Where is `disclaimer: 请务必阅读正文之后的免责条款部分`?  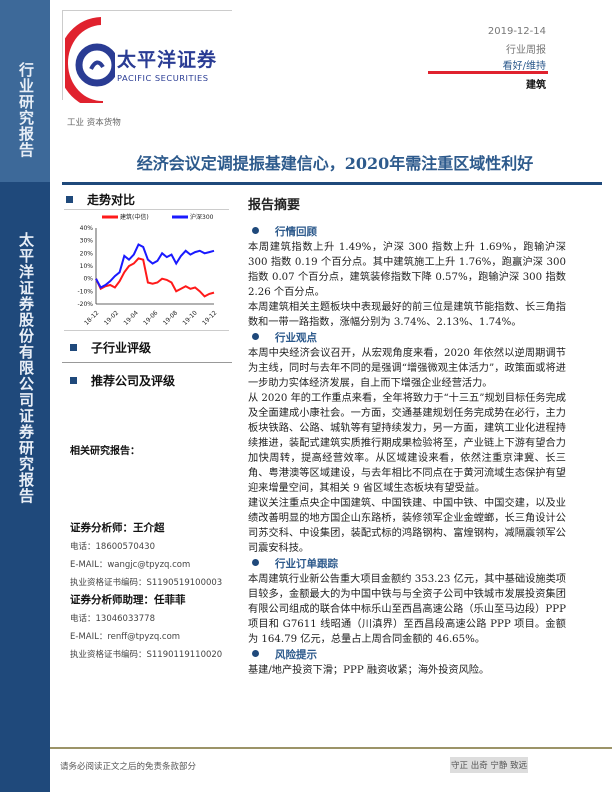
disclaimer: 请务必阅读正文之后的免责条款部分 is located at coordinates (128, 767).